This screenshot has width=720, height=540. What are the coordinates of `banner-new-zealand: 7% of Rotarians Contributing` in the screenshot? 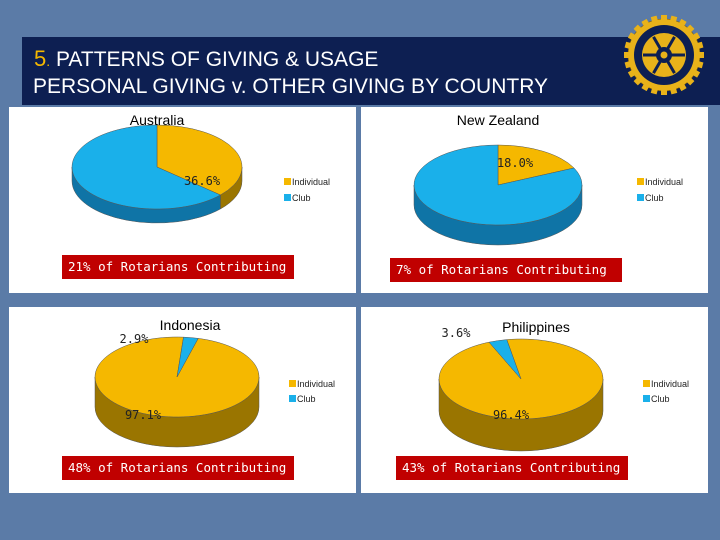 It's located at (506, 270).